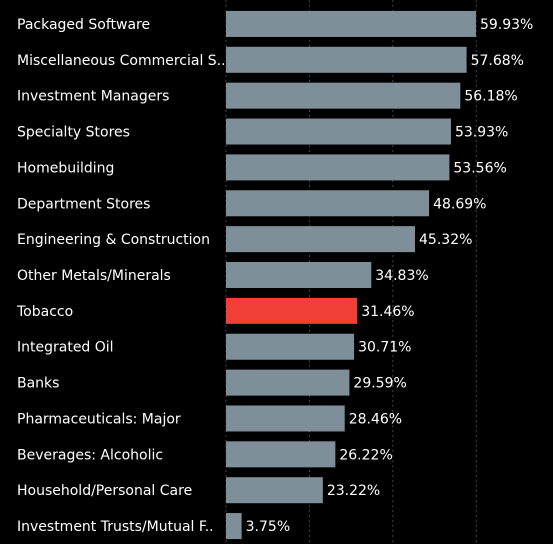 The width and height of the screenshot is (553, 544). I want to click on value-label: 30.71%, so click(384, 348).